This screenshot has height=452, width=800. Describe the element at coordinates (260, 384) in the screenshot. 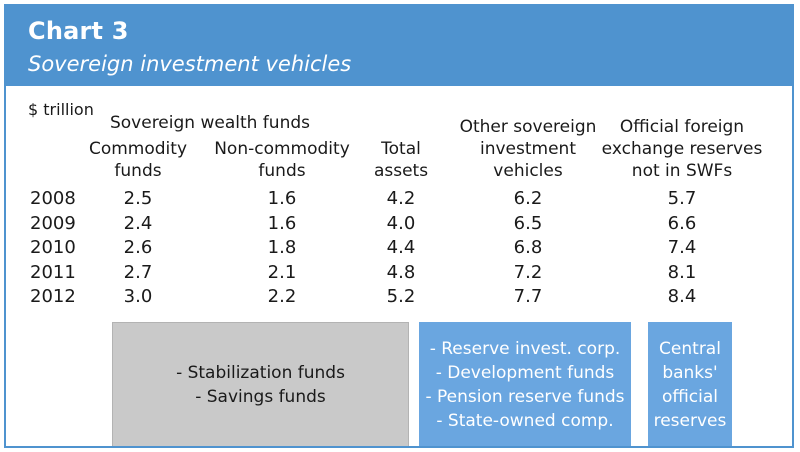

I see `swf-category-box: - Stabilization funds - Savings funds` at that location.